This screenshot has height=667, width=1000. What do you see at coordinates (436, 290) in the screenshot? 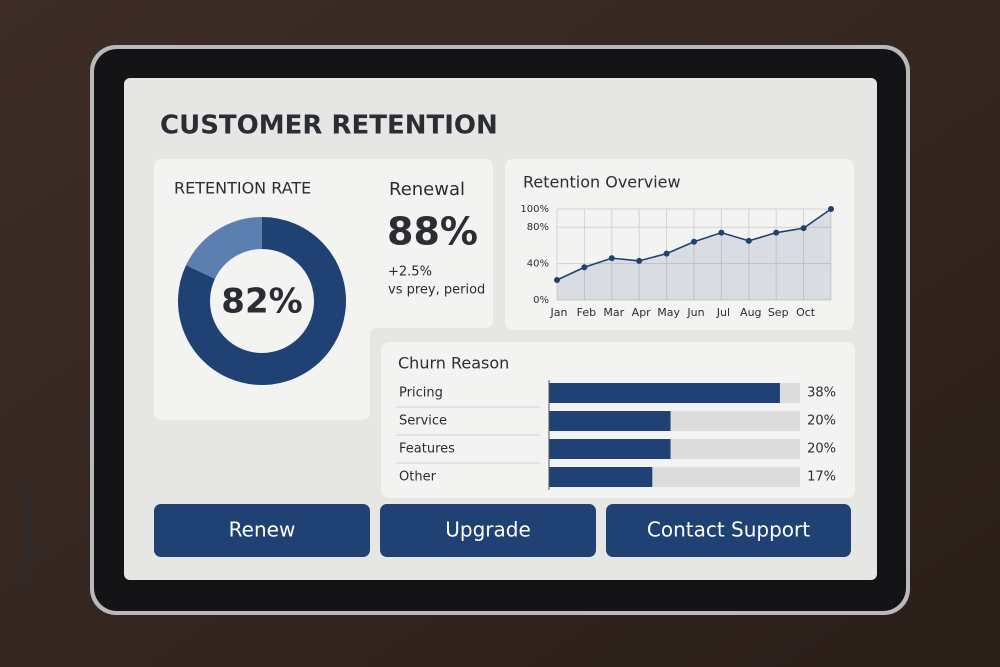
I see `renewal-comparison: vs prey, period` at bounding box center [436, 290].